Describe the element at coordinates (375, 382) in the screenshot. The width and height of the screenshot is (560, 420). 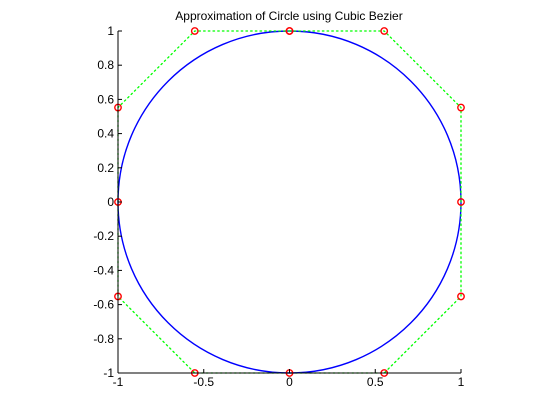
I see `x-tick-label: 0.5` at that location.